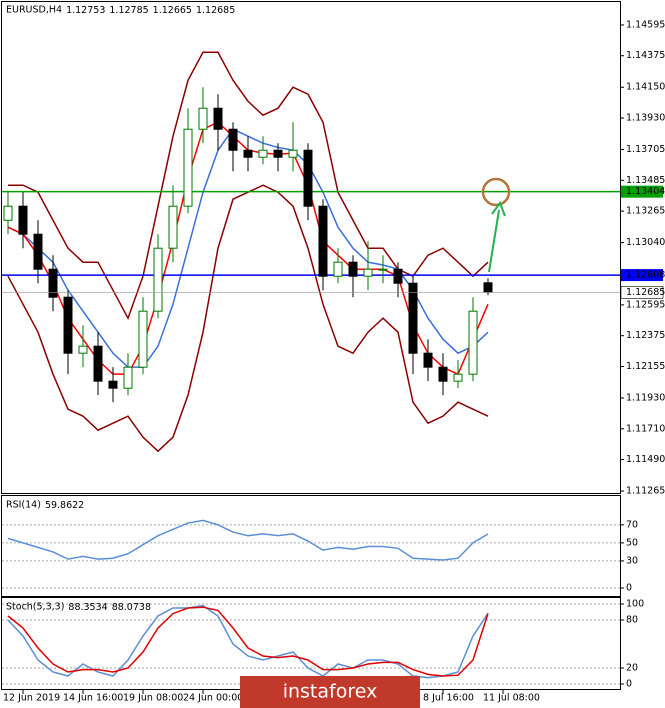  What do you see at coordinates (213, 698) in the screenshot?
I see `x-tick-label: 24 Jun 00:00` at bounding box center [213, 698].